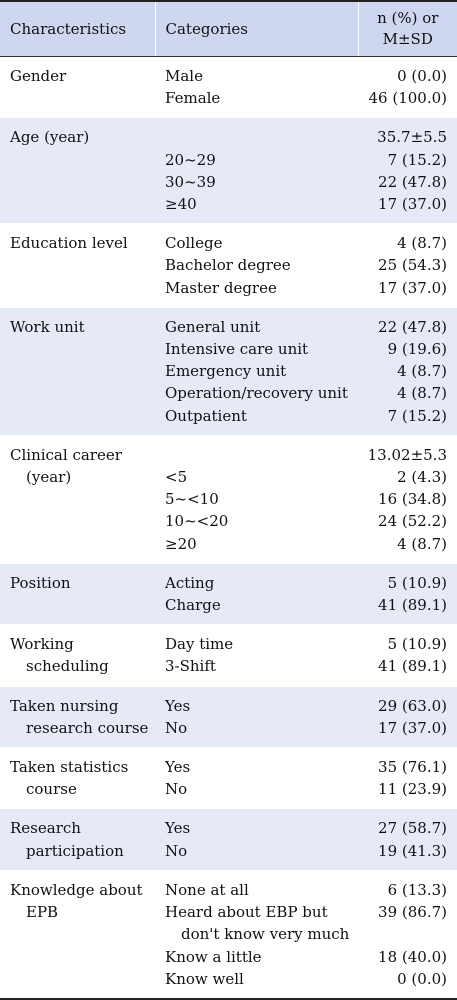 The width and height of the screenshot is (457, 1000). What do you see at coordinates (402, 265) in the screenshot?
I see `value-text: 25 (54.3)` at bounding box center [402, 265].